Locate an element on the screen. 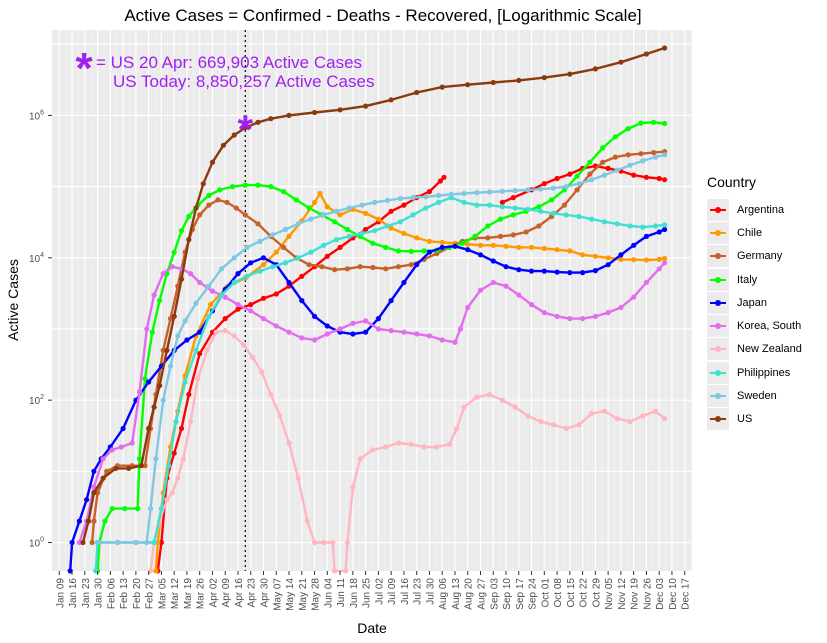 The height and width of the screenshot is (643, 827). x-tick-label: Apr 09 is located at coordinates (226, 593).